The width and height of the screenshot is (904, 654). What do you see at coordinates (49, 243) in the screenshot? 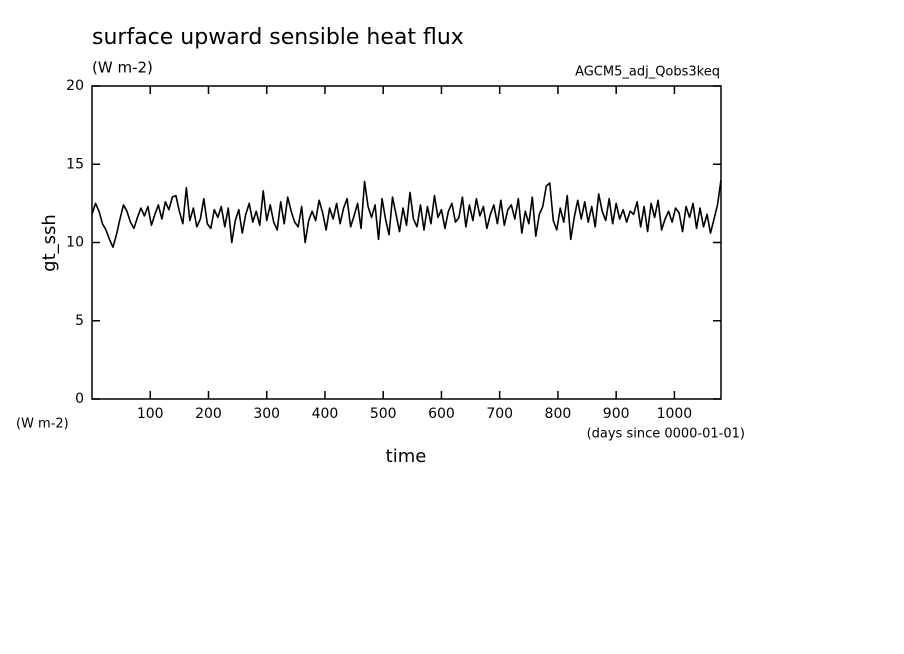
I see `y-axis-label: gt_ssh` at bounding box center [49, 243].